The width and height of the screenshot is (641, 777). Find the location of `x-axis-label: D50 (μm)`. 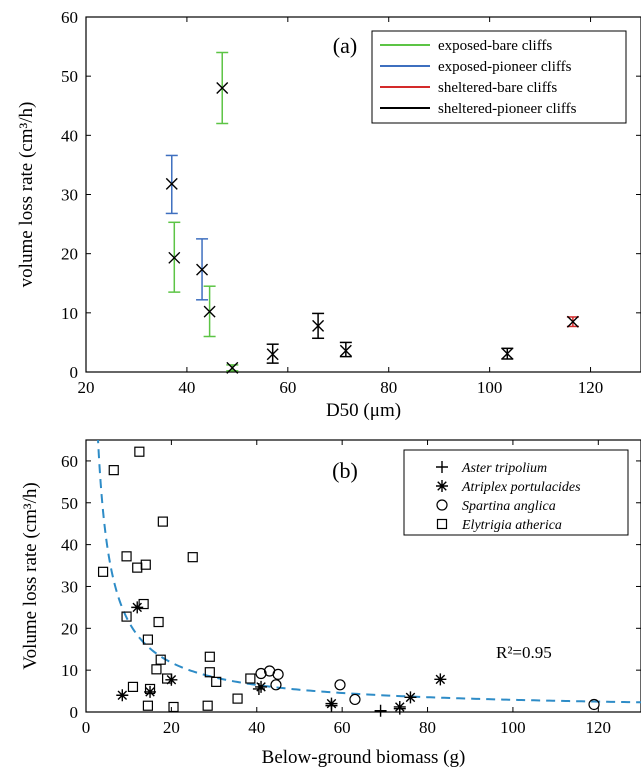

x-axis-label: D50 (μm) is located at coordinates (363, 410).